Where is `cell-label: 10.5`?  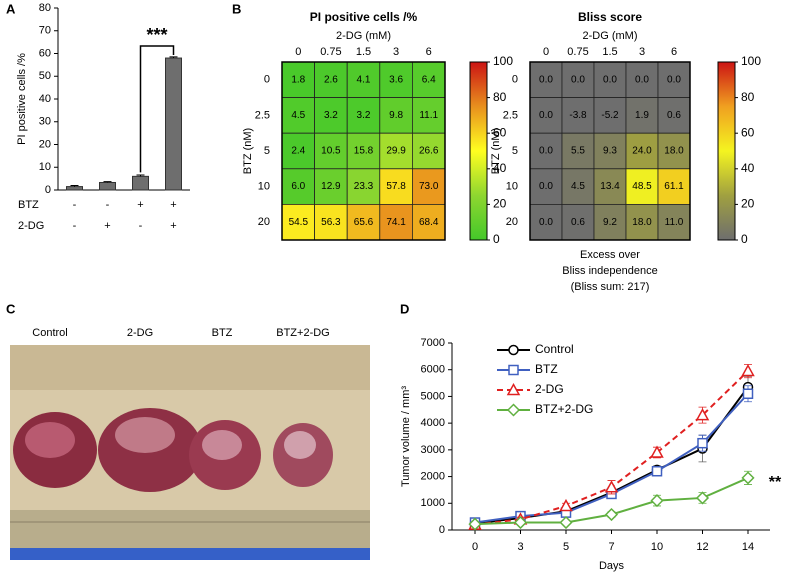 cell-label: 10.5 is located at coordinates (331, 151).